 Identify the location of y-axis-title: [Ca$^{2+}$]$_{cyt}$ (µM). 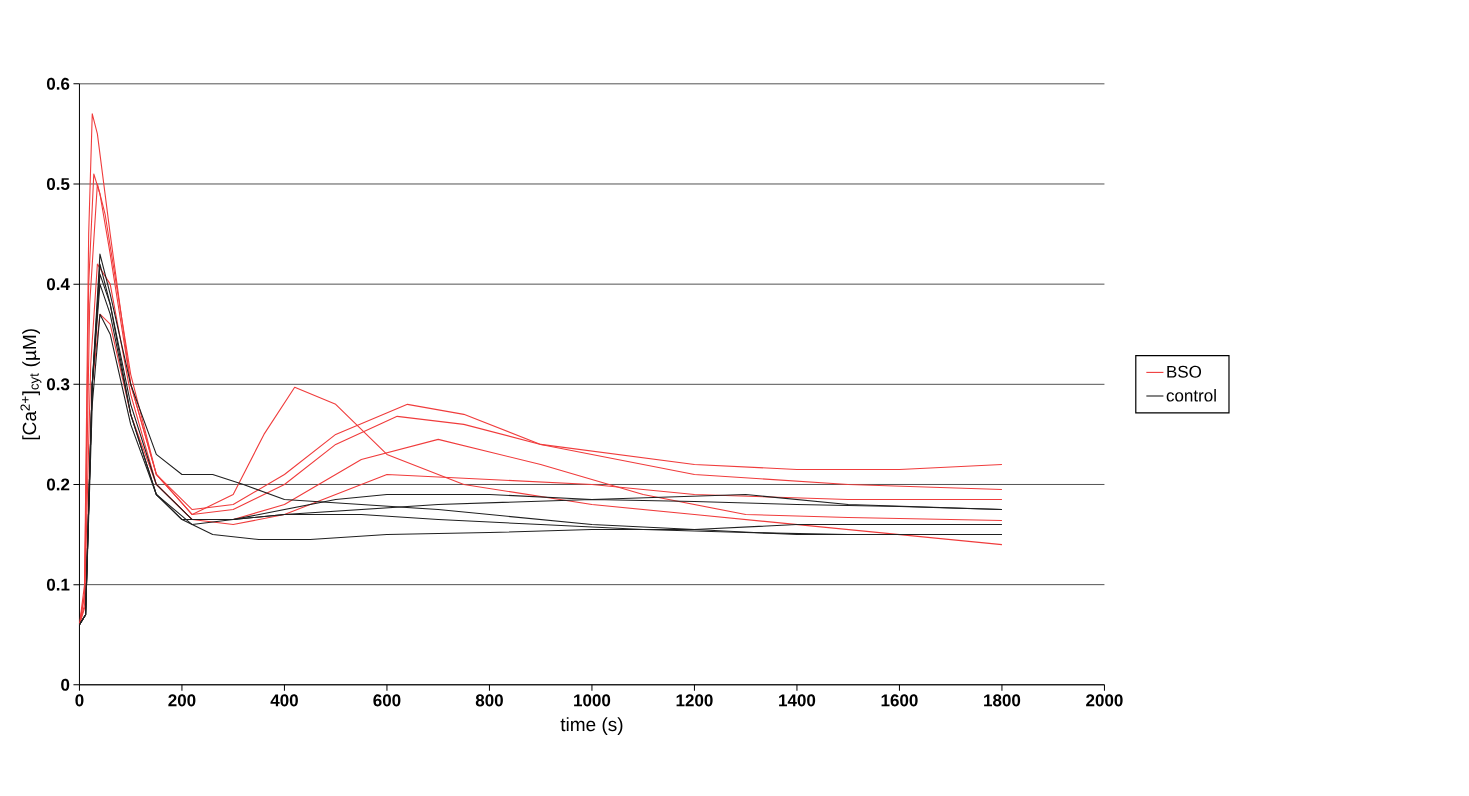
(31, 384).